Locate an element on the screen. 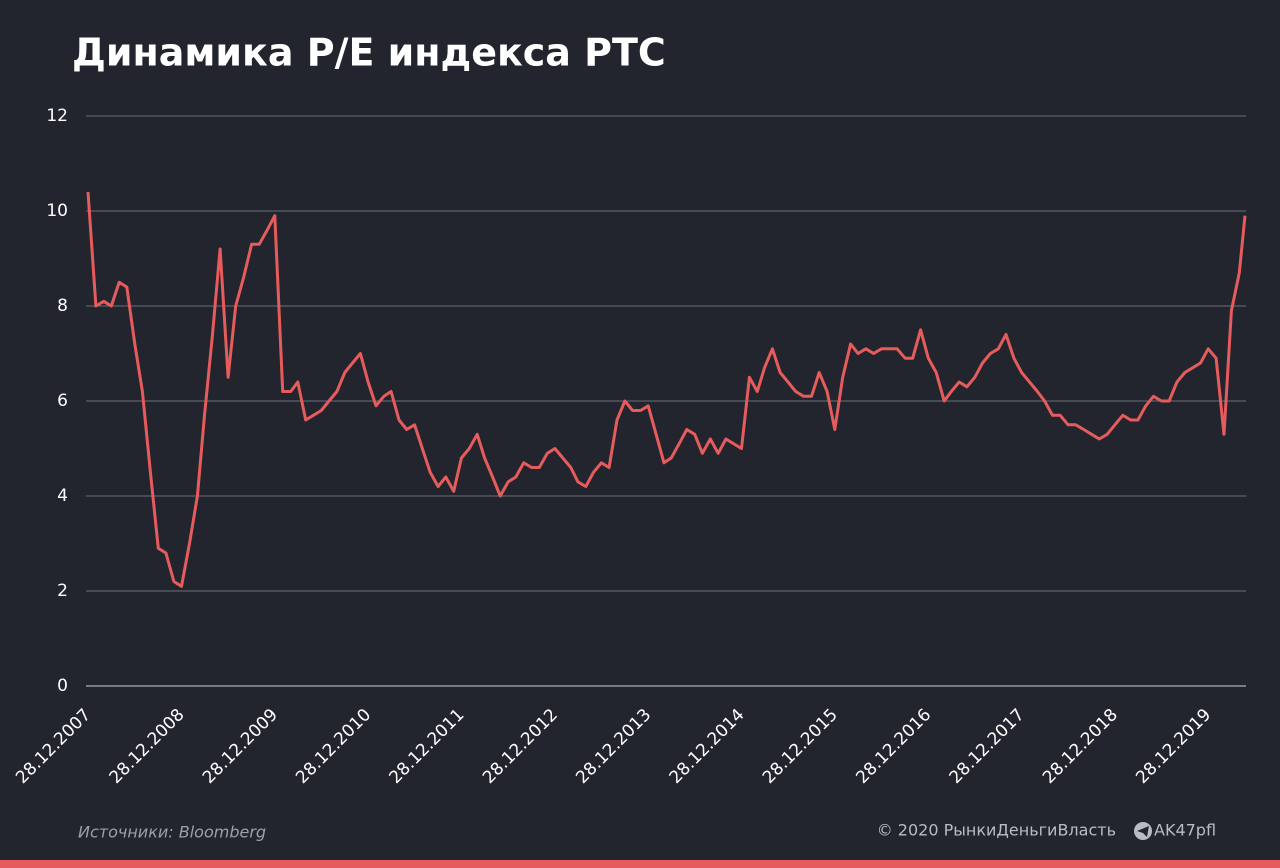 The width and height of the screenshot is (1280, 868). copyright: © 2020 РынкиДеньгиВласть is located at coordinates (996, 830).